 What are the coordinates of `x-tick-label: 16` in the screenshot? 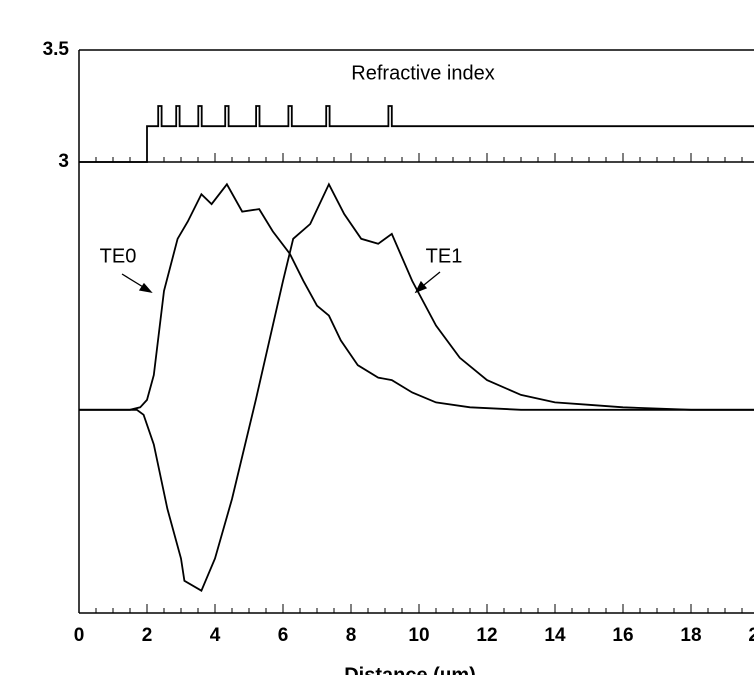 It's located at (622, 635).